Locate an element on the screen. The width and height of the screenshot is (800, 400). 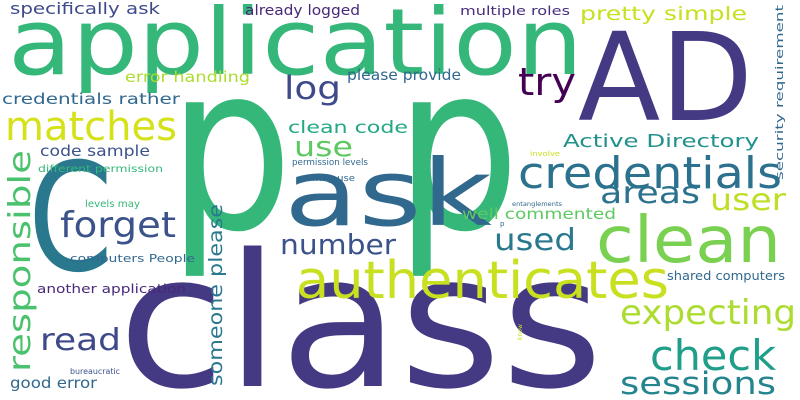
word: someone please is located at coordinates (216, 295).